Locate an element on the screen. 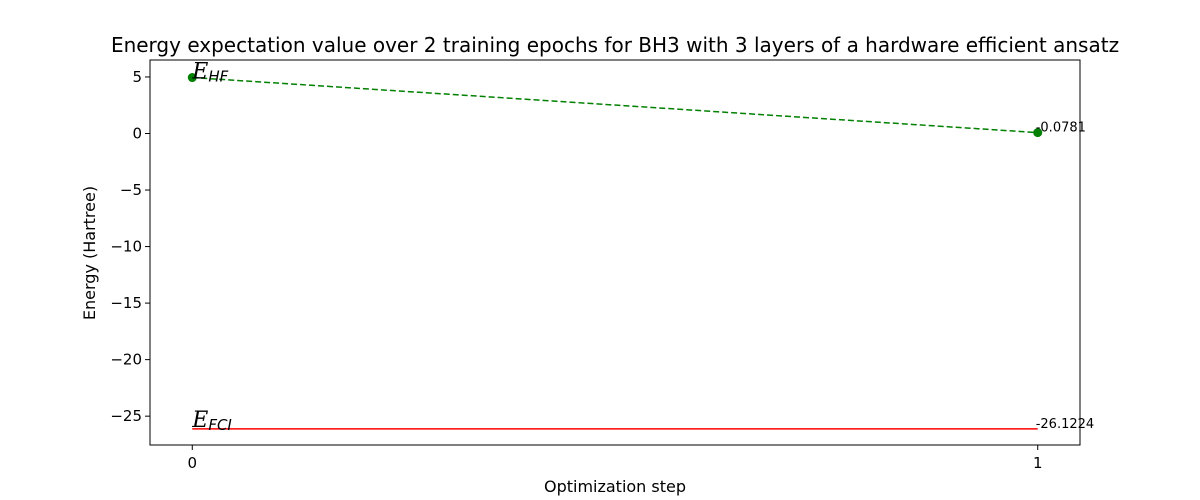  y-tick-label: −20 is located at coordinates (126, 360).